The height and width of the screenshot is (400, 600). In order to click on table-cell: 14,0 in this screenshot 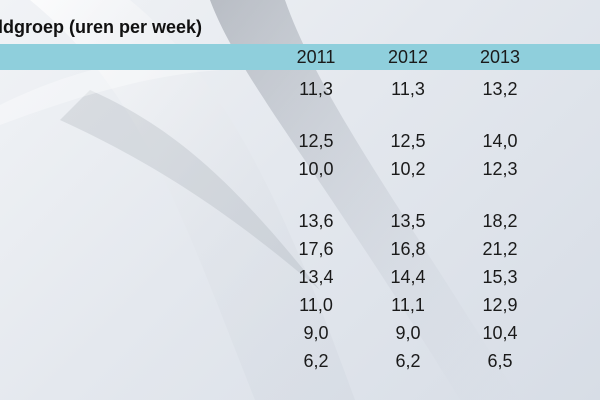, I will do `click(500, 141)`.